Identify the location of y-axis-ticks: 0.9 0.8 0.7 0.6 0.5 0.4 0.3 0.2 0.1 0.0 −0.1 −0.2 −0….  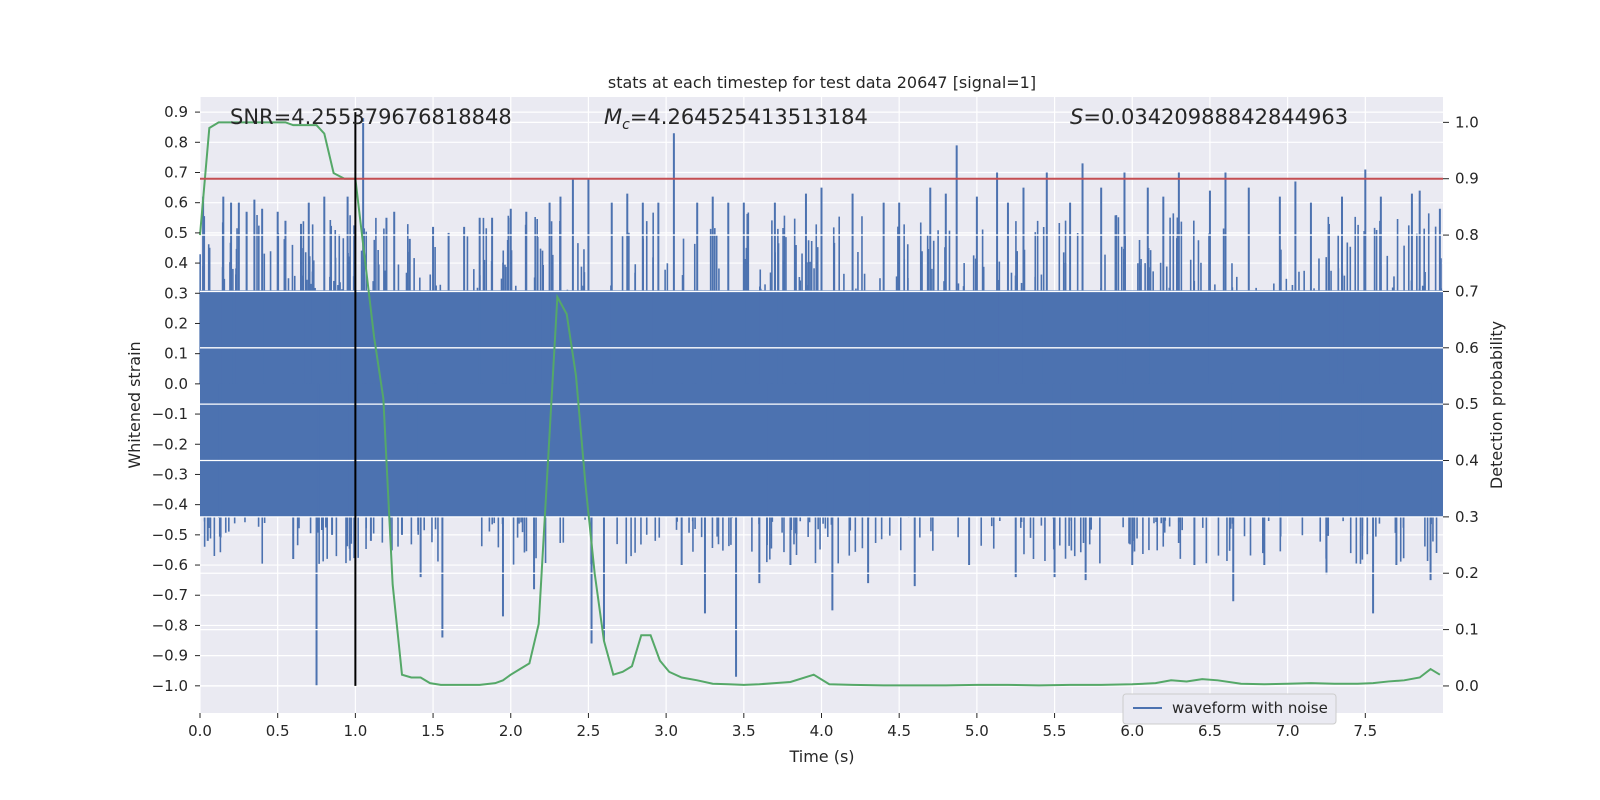
(176, 399).